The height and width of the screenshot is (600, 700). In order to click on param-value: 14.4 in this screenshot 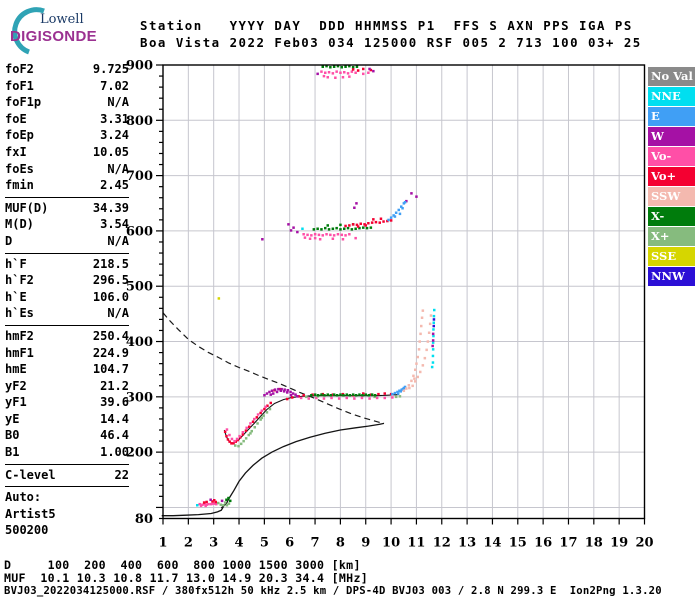, I will do `click(114, 418)`.